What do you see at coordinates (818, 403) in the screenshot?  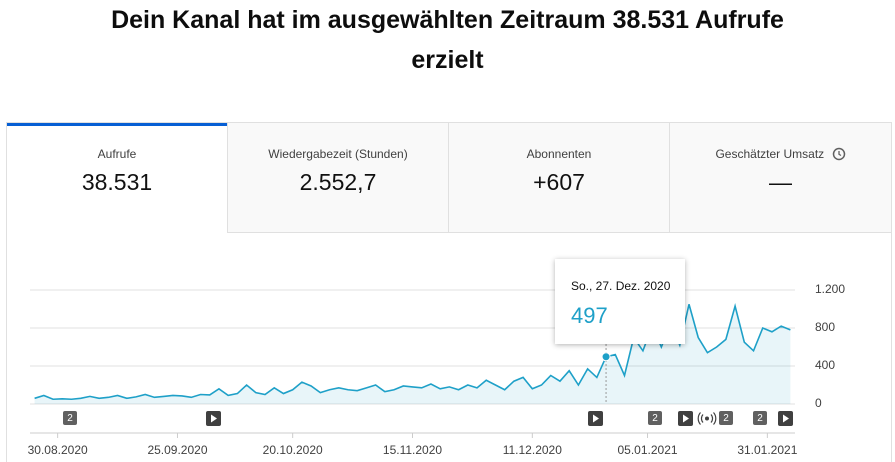 I see `y-tick-label: 0` at bounding box center [818, 403].